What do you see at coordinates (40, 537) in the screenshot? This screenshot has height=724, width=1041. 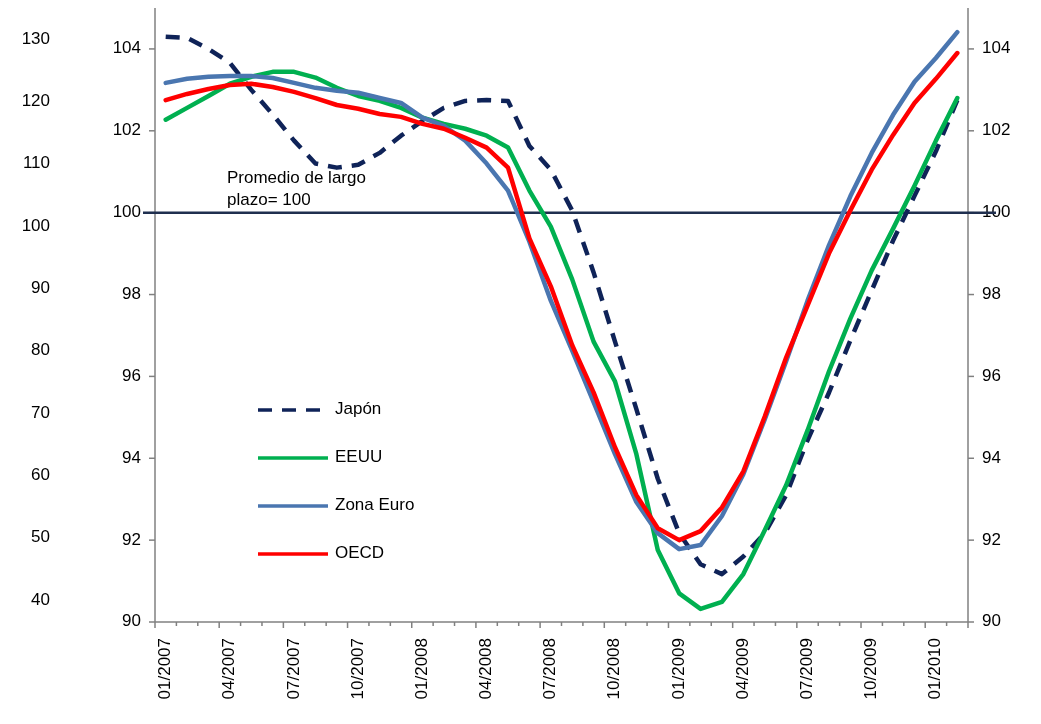 I see `y3-tick-label: 50` at bounding box center [40, 537].